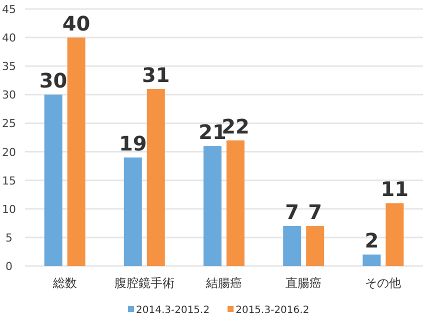  Describe the element at coordinates (9, 9) in the screenshot. I see `y-tick-label: 45` at that location.